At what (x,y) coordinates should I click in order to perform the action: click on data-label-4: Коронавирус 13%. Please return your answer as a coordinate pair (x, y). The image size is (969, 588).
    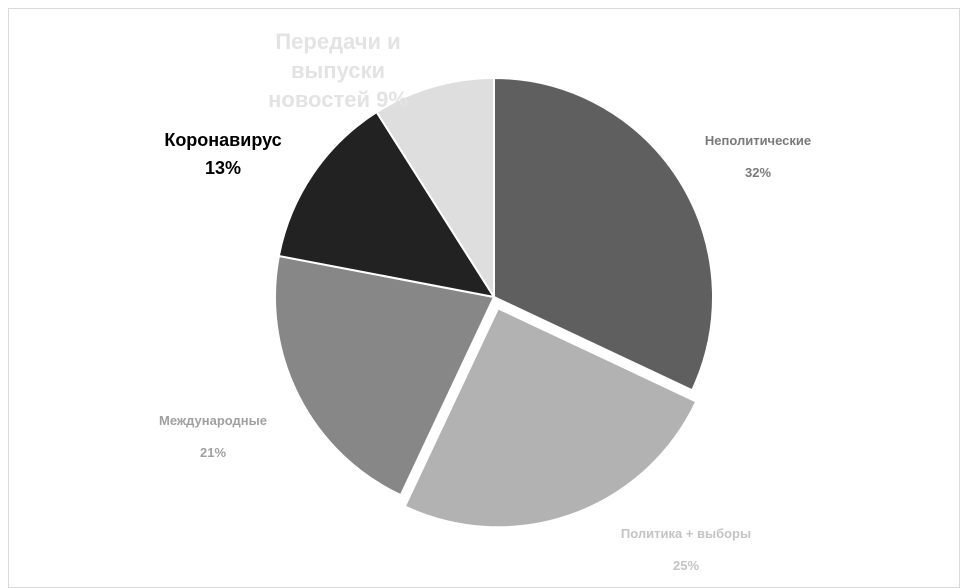
    Looking at the image, I should click on (222, 154).